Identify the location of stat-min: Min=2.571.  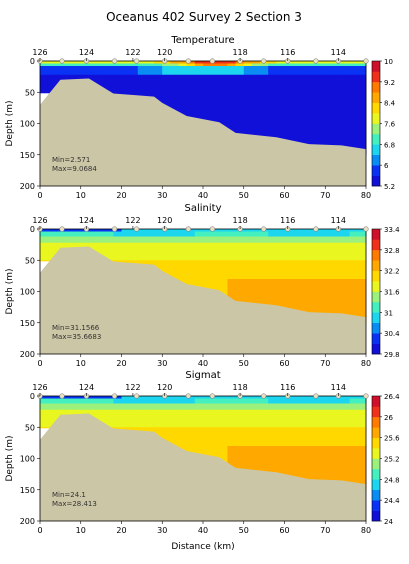
(71, 160).